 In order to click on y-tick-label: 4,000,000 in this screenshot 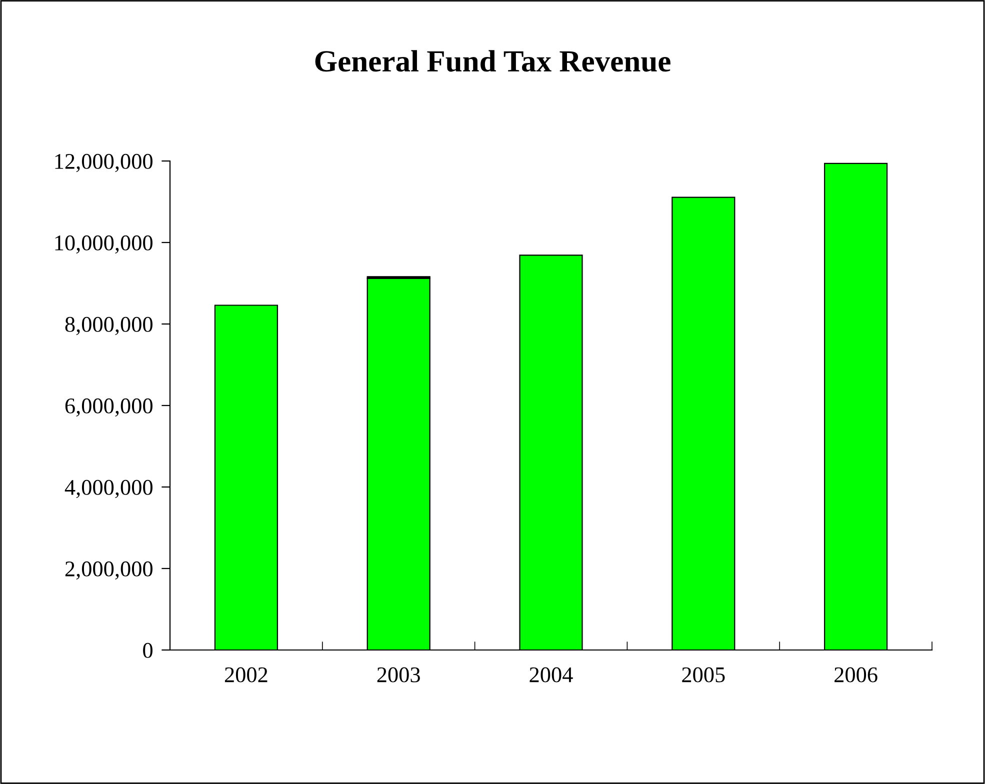, I will do `click(108, 489)`.